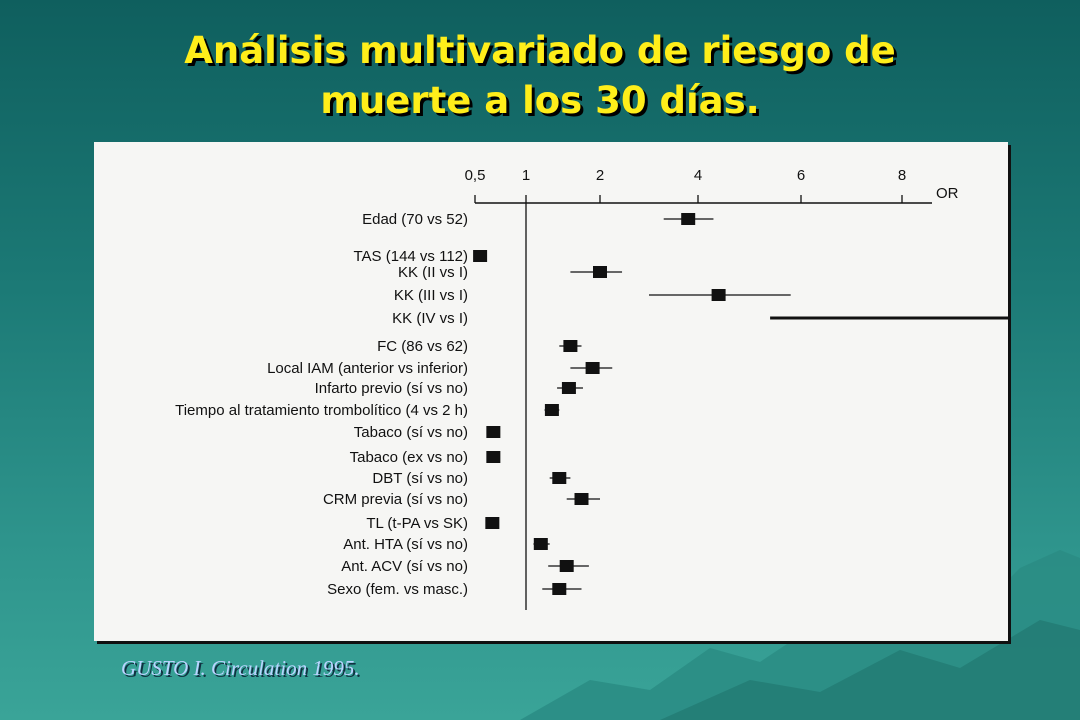 Image resolution: width=1080 pixels, height=720 pixels. Describe the element at coordinates (240, 668) in the screenshot. I see `citation: GUSTO I. Circulation 1995.` at that location.